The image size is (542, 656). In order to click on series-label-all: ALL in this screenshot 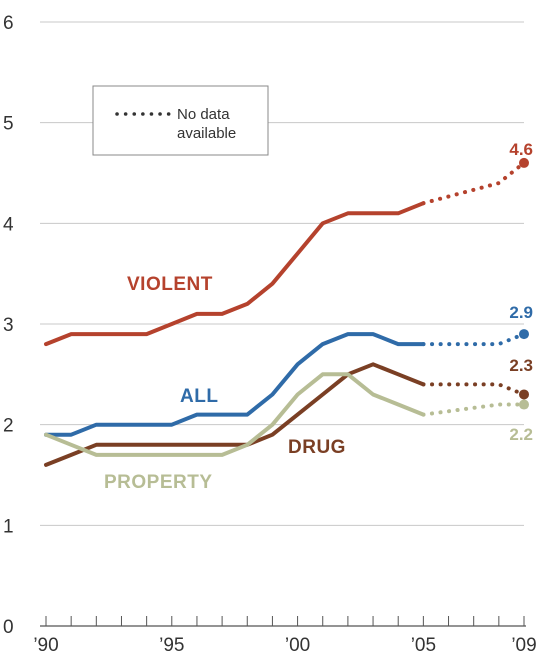, I will do `click(199, 396)`.